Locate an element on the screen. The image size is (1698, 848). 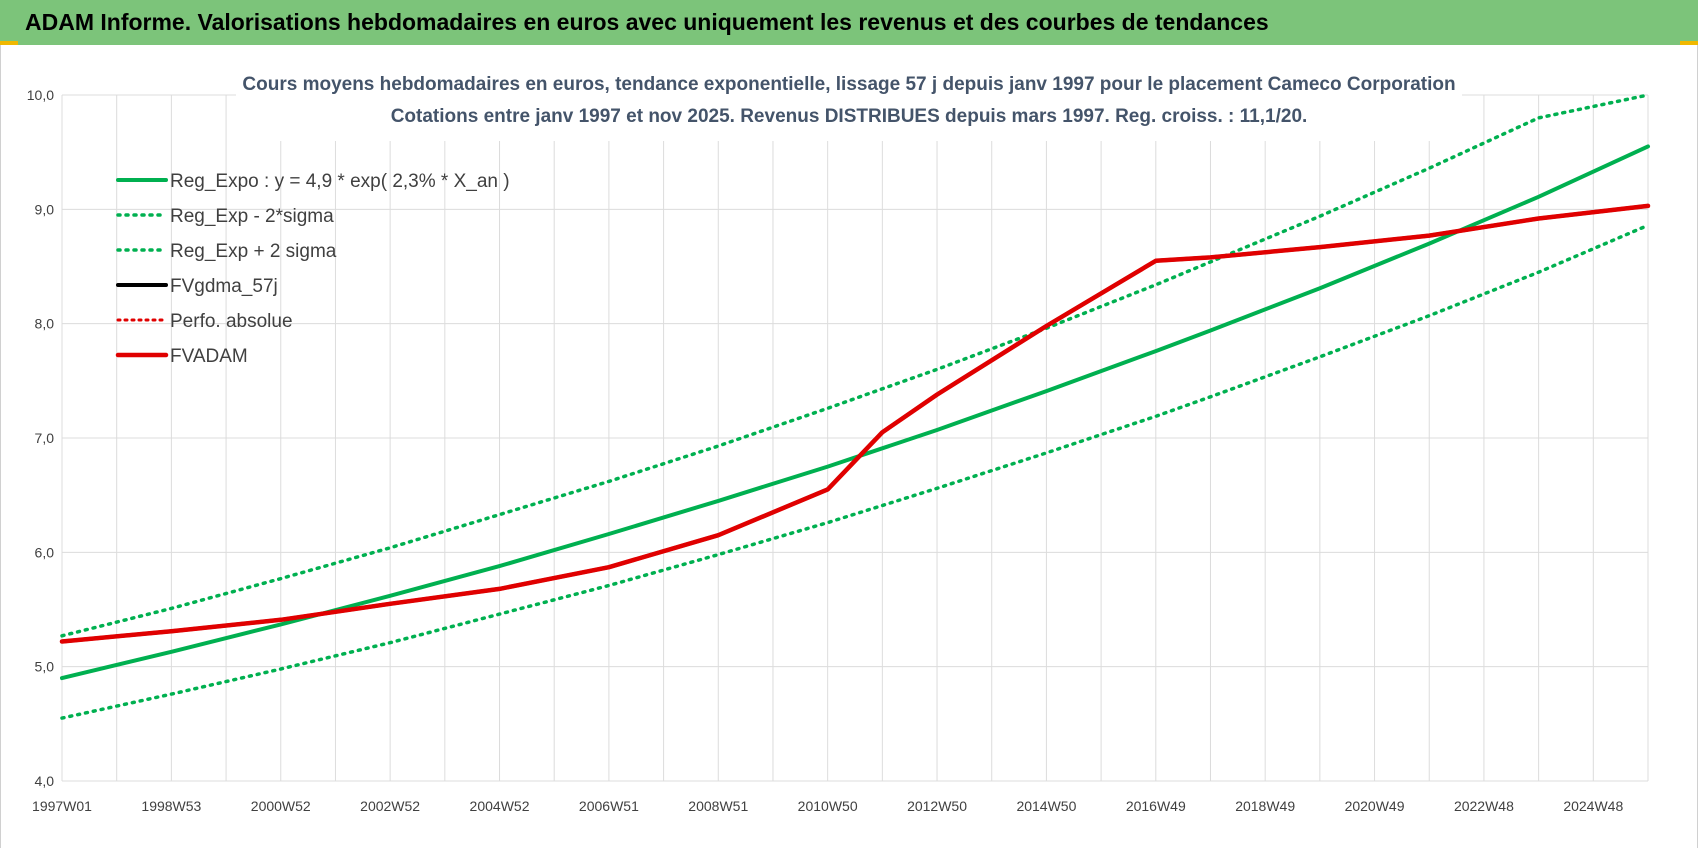
legend-label: Reg_Expo : y = 4,9 * exp( 2,3% * X_an ) is located at coordinates (340, 181).